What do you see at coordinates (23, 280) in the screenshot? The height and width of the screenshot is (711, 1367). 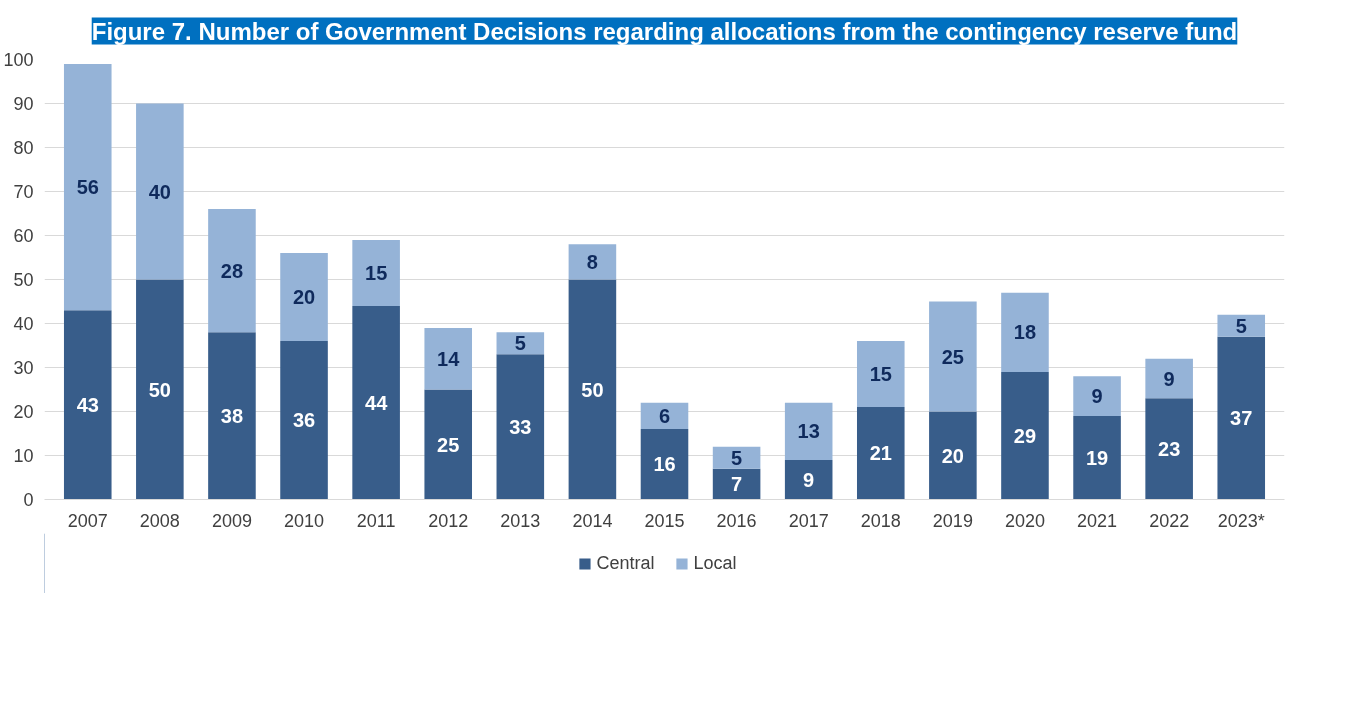 I see `y-tick-label: 50` at bounding box center [23, 280].